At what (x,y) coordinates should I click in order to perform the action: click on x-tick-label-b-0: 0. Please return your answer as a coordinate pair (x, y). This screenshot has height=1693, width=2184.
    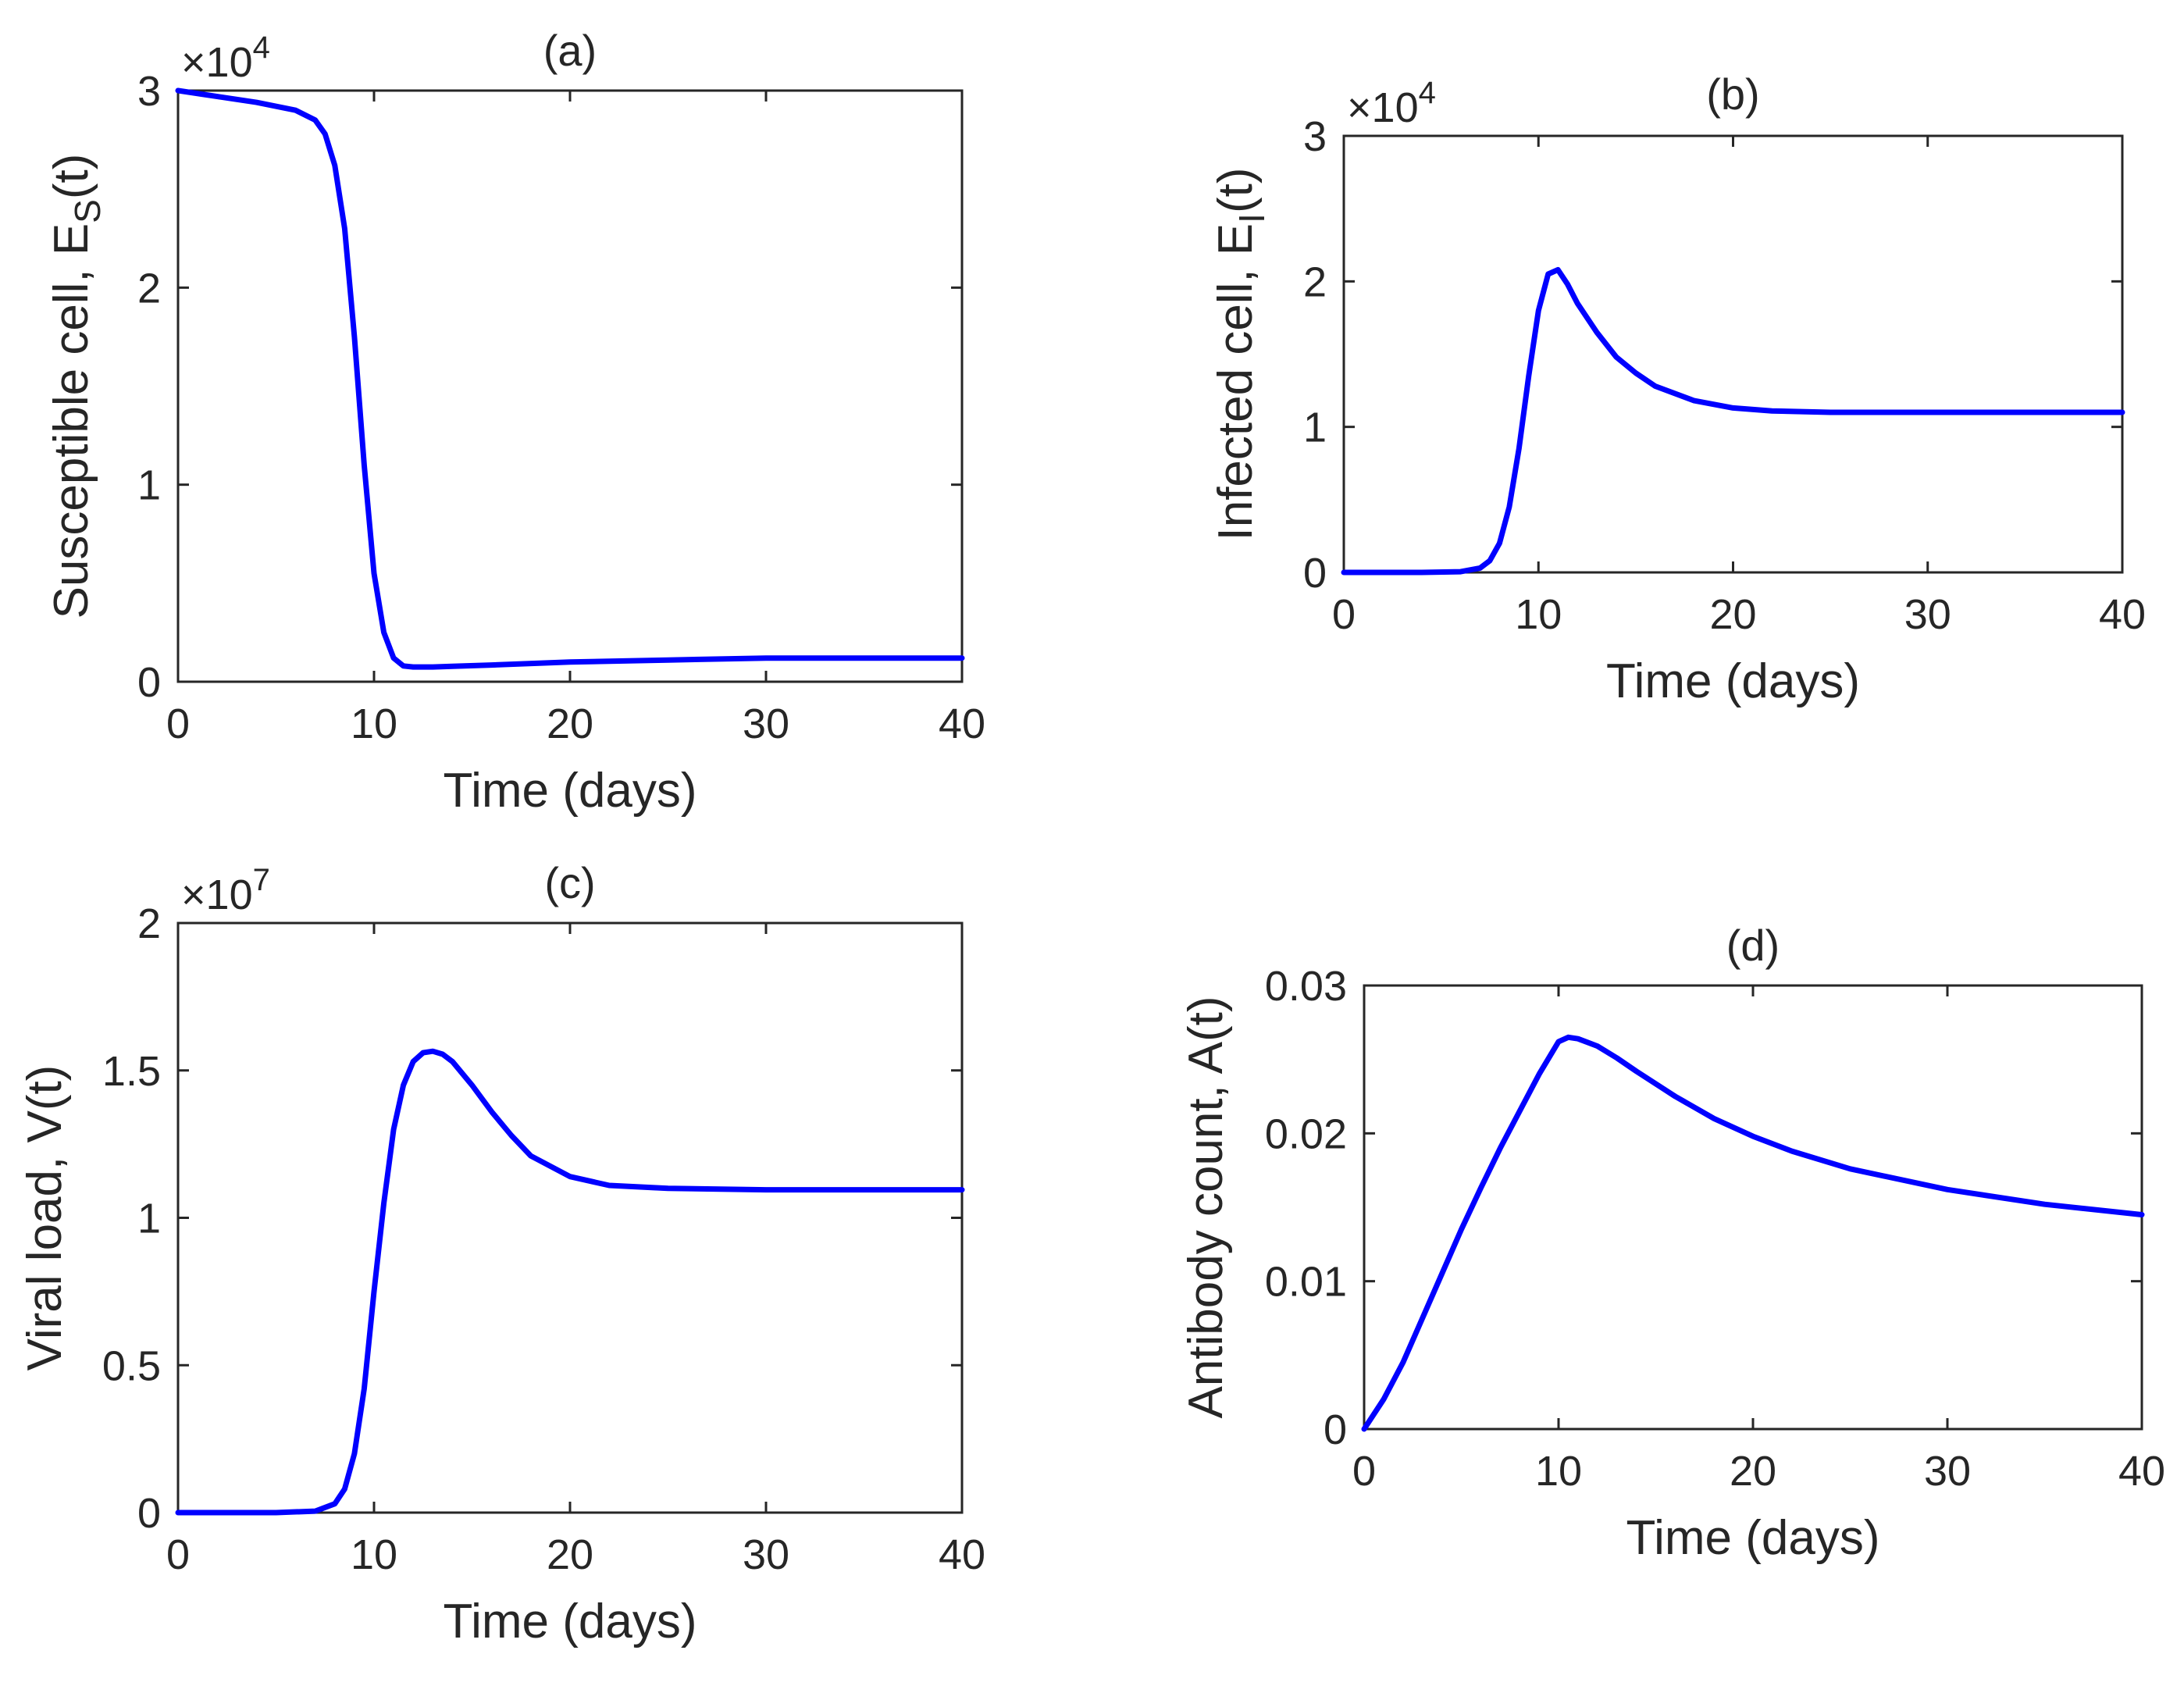
    Looking at the image, I should click on (1344, 614).